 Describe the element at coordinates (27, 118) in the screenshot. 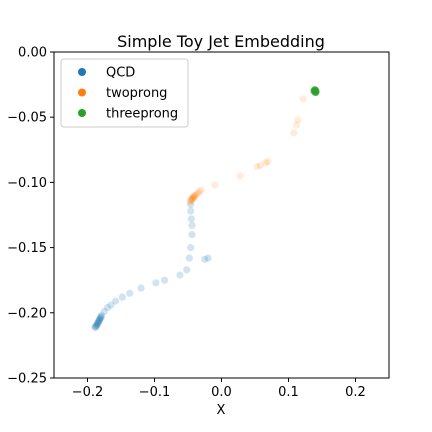

I see `y-tick-label: −0.05` at that location.